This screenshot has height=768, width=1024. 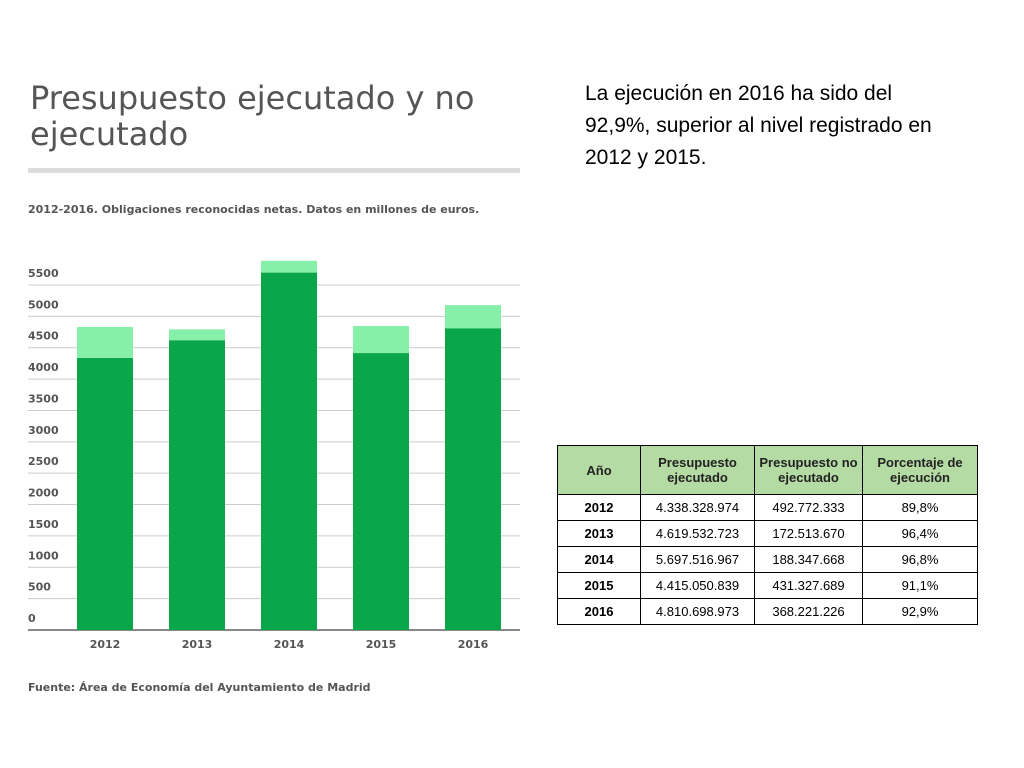 What do you see at coordinates (43, 493) in the screenshot?
I see `y-tick-label: 2000` at bounding box center [43, 493].